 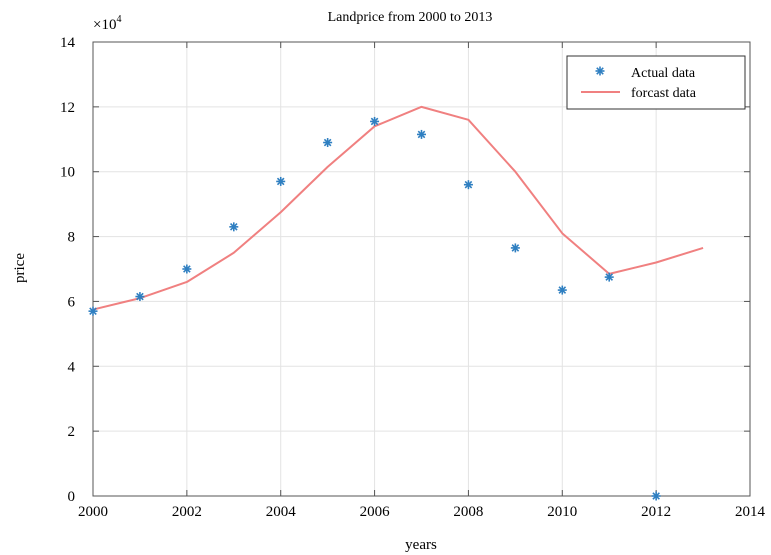 What do you see at coordinates (67, 108) in the screenshot?
I see `y-tick-label: 12` at bounding box center [67, 108].